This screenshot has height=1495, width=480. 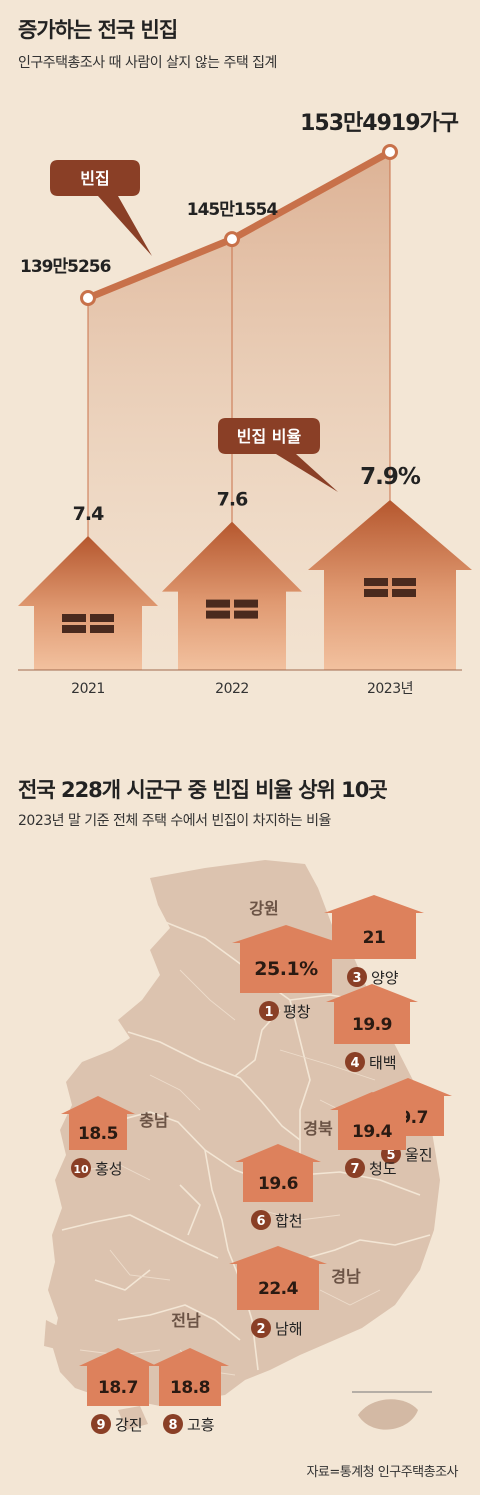 I want to click on rank-marker: 19.6 6 합천, so click(x=278, y=1187).